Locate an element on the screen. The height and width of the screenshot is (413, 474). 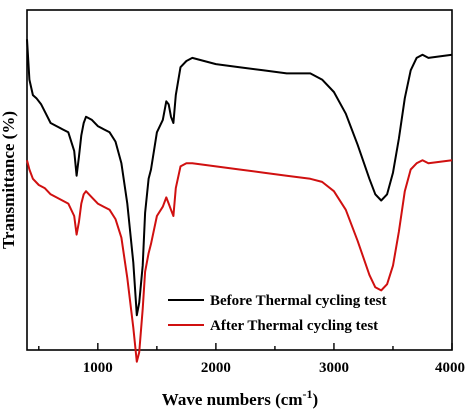
x-tick-label: 4000 is located at coordinates (450, 368).